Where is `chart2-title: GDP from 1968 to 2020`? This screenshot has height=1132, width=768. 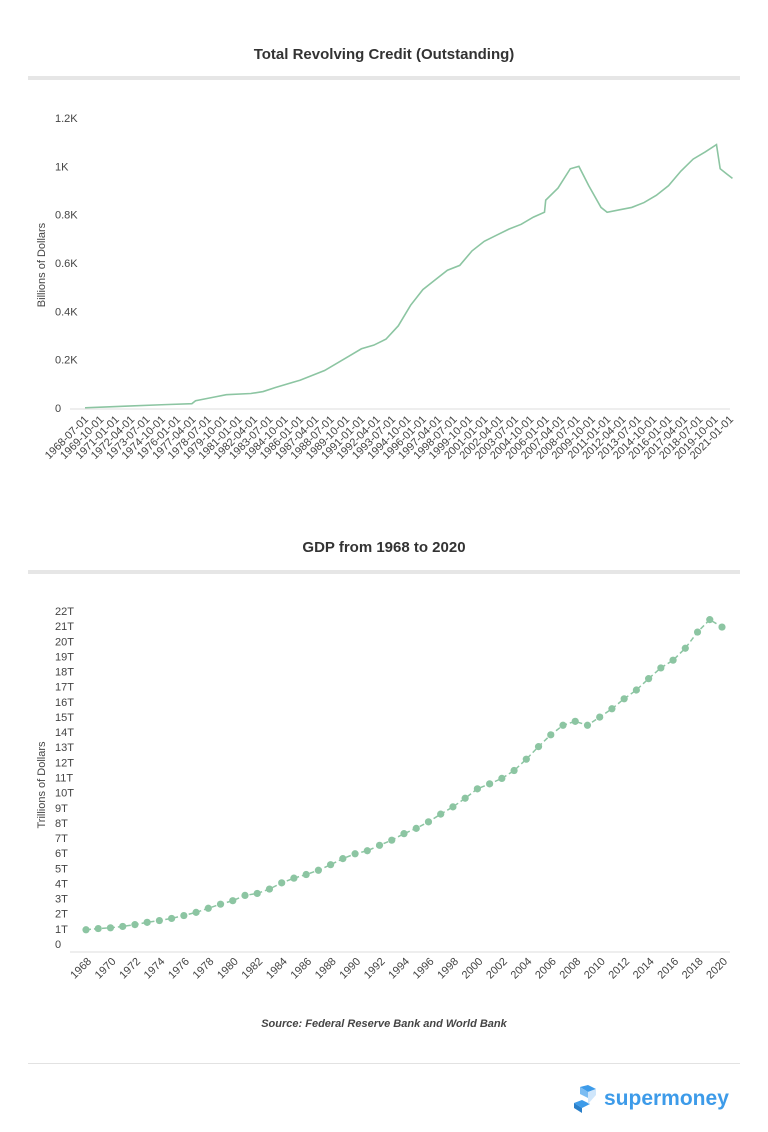 chart2-title: GDP from 1968 to 2020 is located at coordinates (384, 547).